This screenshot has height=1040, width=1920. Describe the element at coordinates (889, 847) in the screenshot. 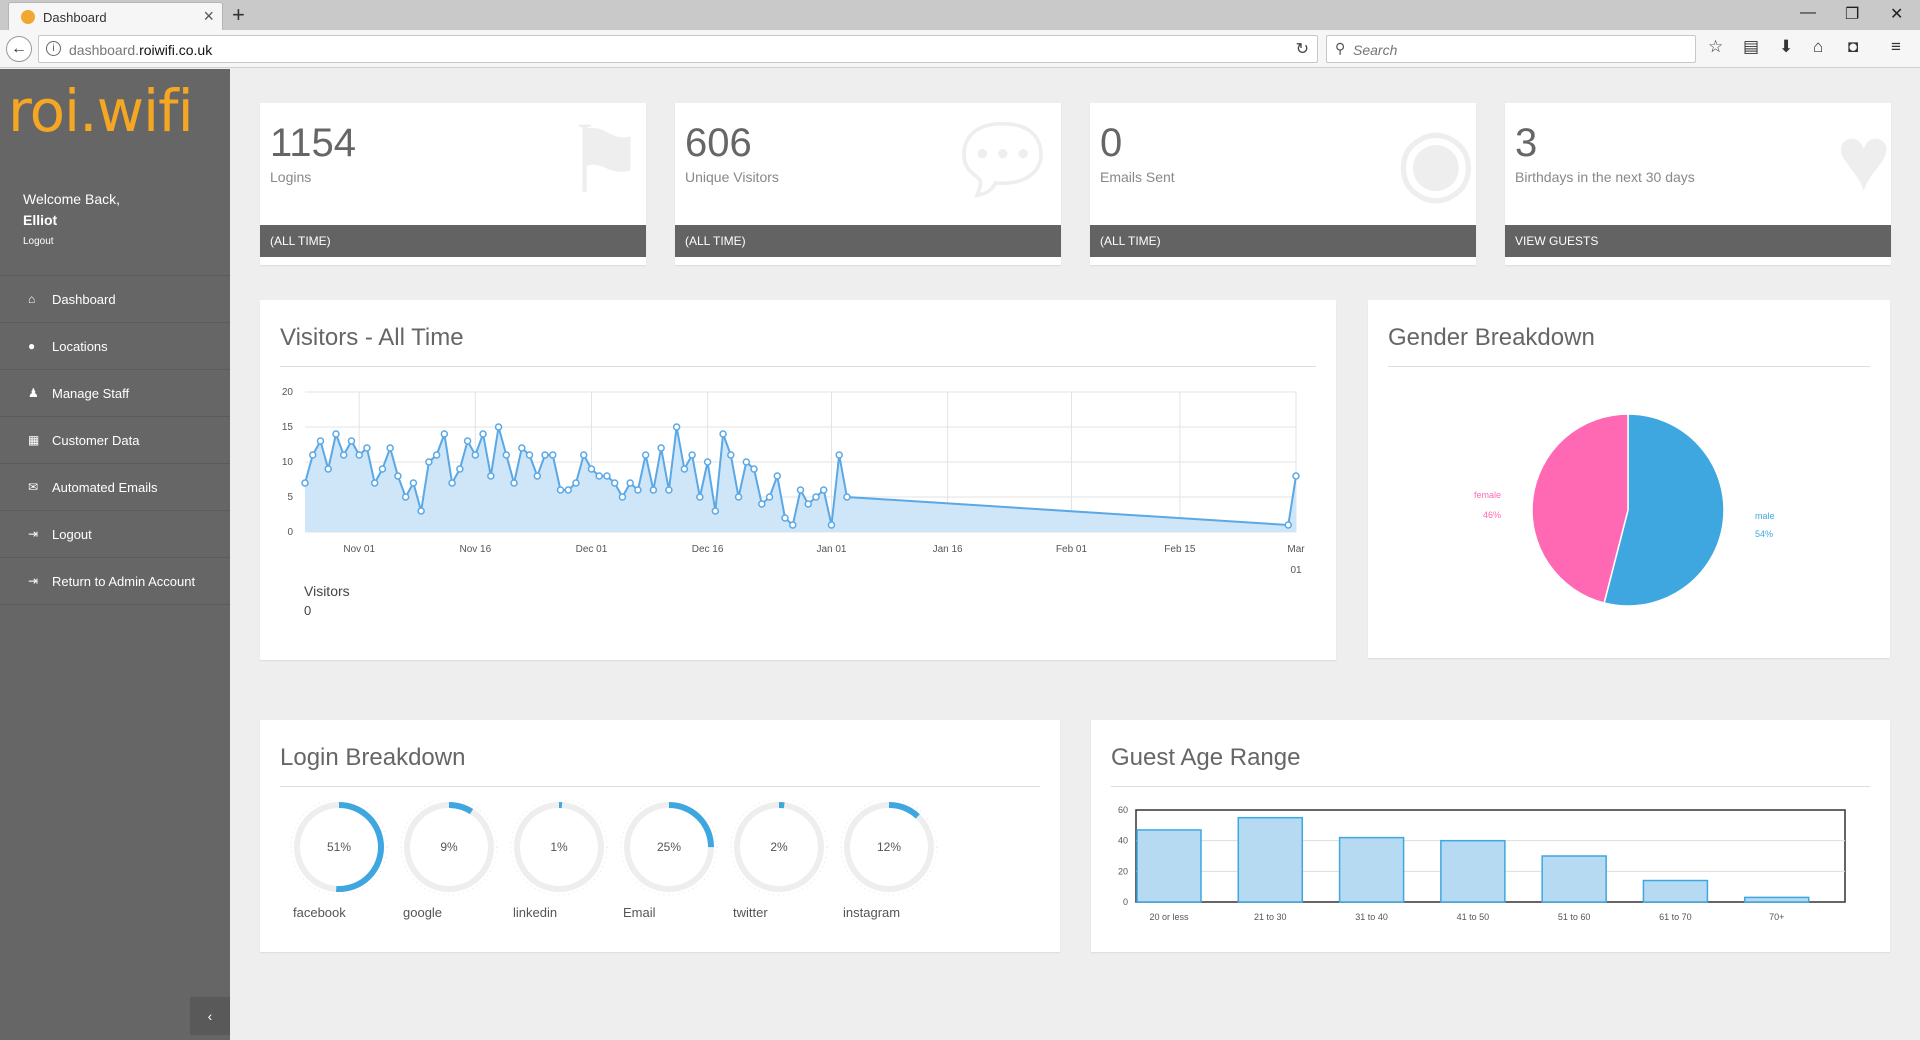

I see `donut-arc-instagram` at that location.